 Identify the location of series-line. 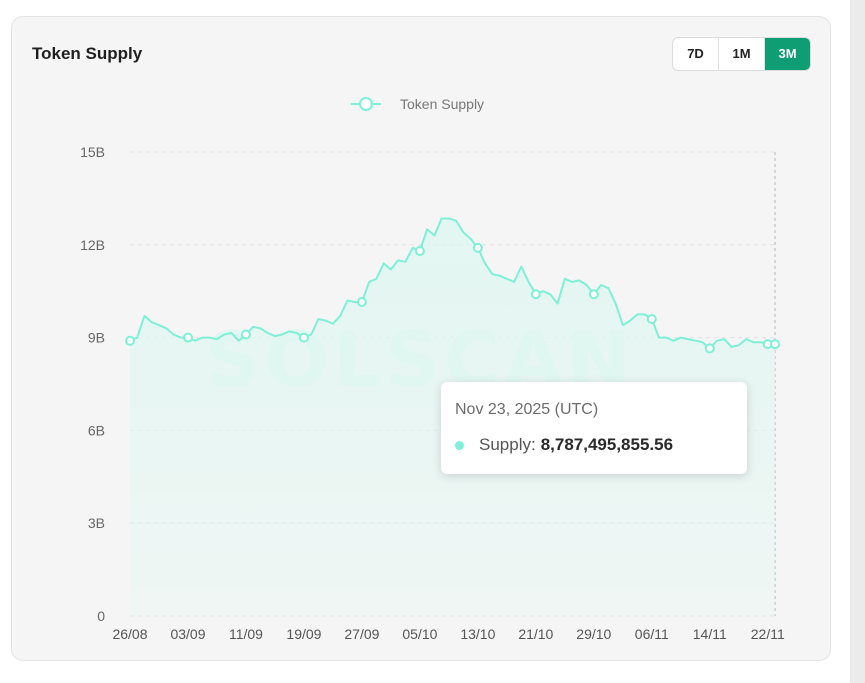
(452, 283).